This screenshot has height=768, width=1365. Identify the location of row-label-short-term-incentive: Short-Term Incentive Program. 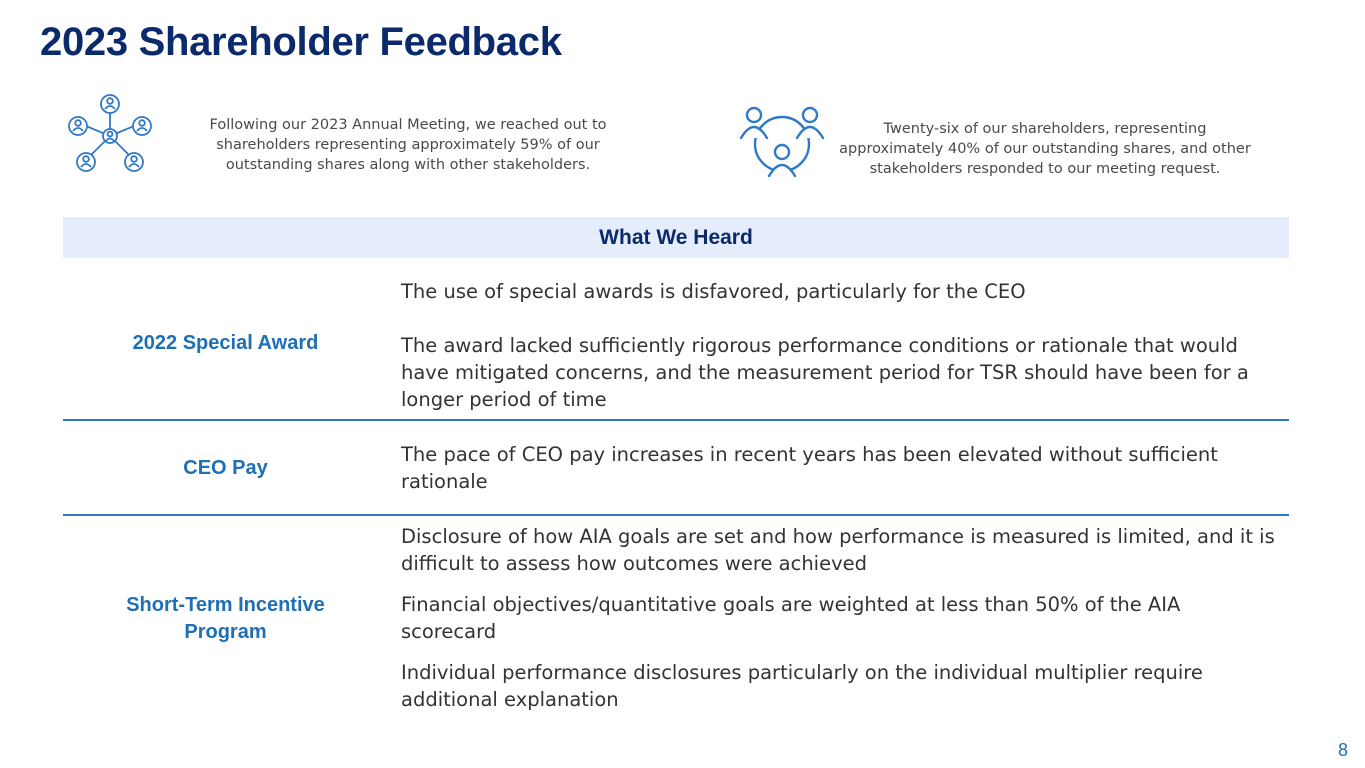
(225, 618).